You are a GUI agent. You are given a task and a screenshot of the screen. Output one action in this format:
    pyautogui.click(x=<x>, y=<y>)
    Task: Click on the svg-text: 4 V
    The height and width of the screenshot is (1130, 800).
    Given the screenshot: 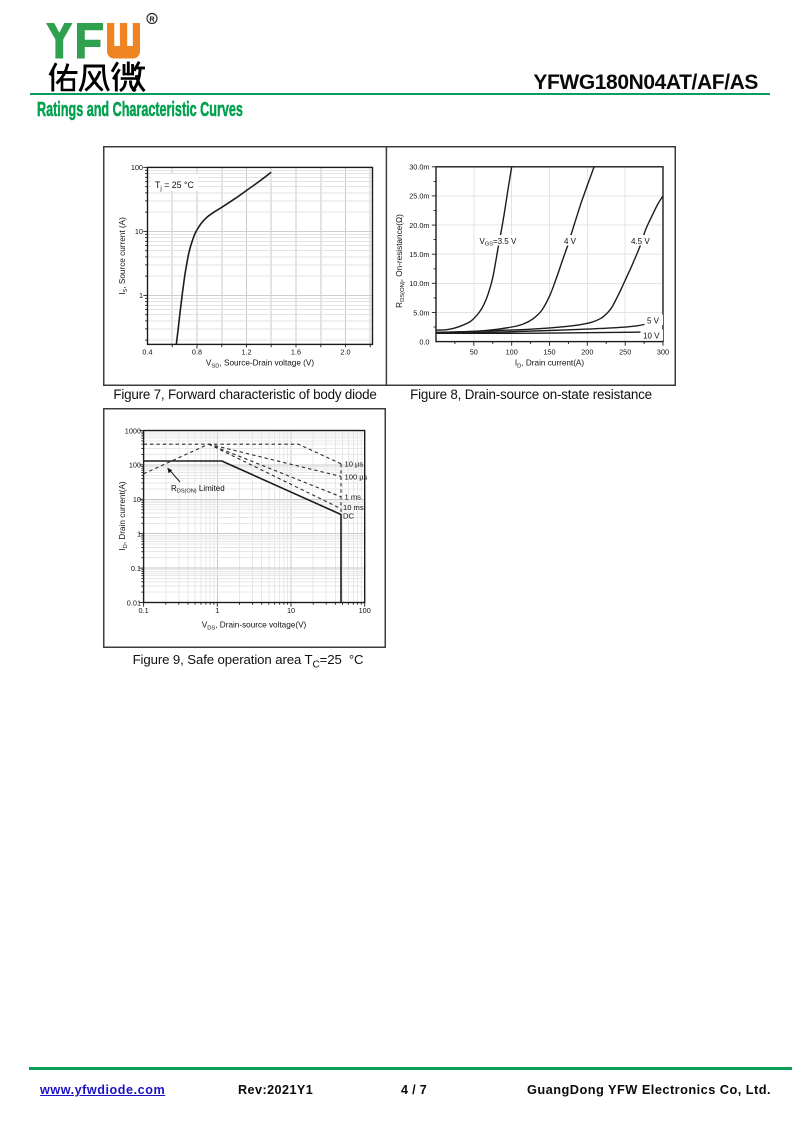 What is the action you would take?
    pyautogui.click(x=570, y=241)
    